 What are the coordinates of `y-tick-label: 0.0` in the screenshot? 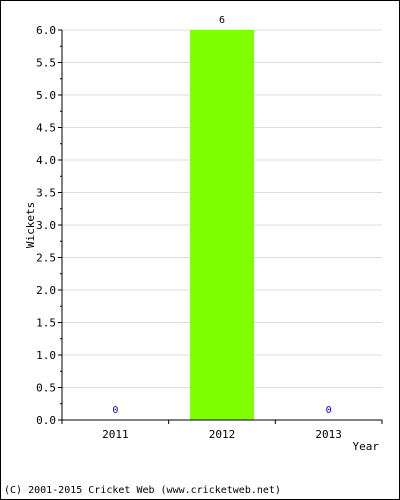 It's located at (46, 420).